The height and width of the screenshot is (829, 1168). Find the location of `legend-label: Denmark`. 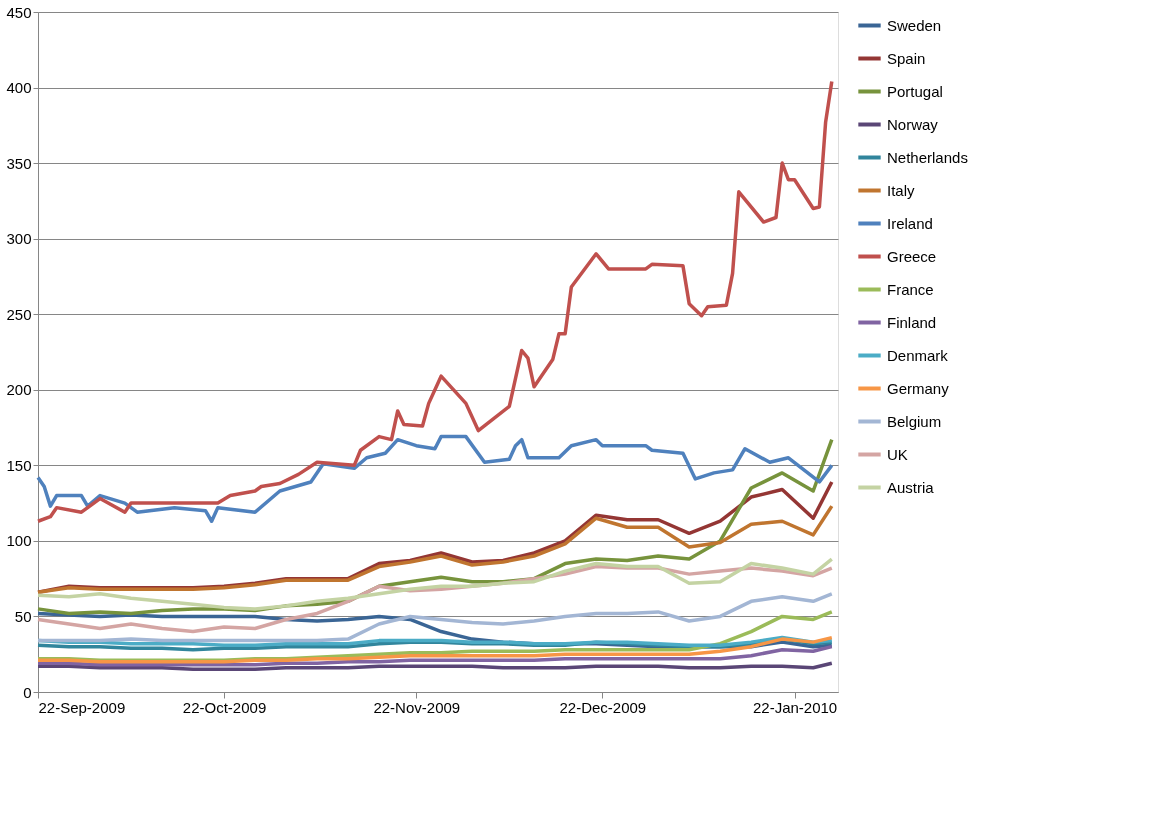

legend-label: Denmark is located at coordinates (918, 355).